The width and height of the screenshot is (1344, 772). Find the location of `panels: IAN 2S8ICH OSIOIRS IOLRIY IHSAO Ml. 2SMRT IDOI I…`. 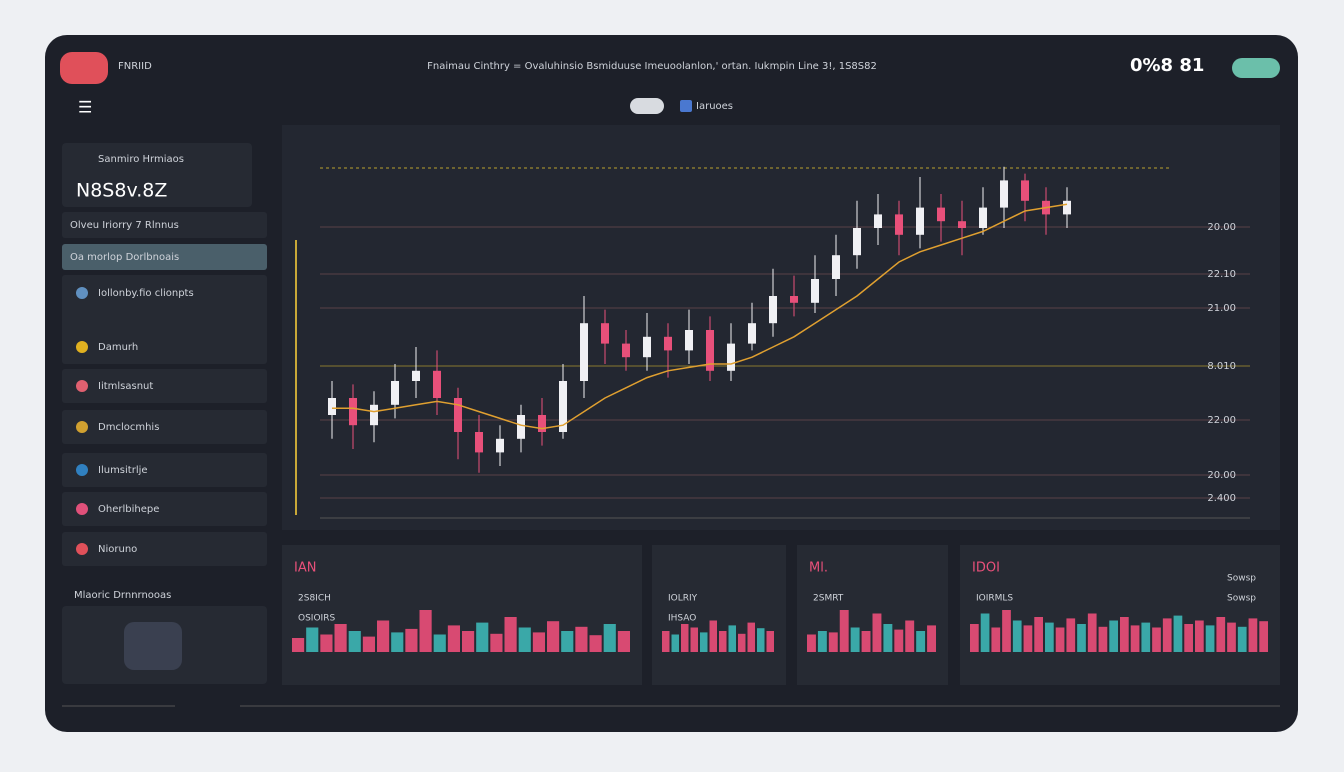

panels: IAN 2S8ICH OSIOIRS IOLRIY IHSAO Ml. 2SMRT IDOI I… is located at coordinates (781, 615).